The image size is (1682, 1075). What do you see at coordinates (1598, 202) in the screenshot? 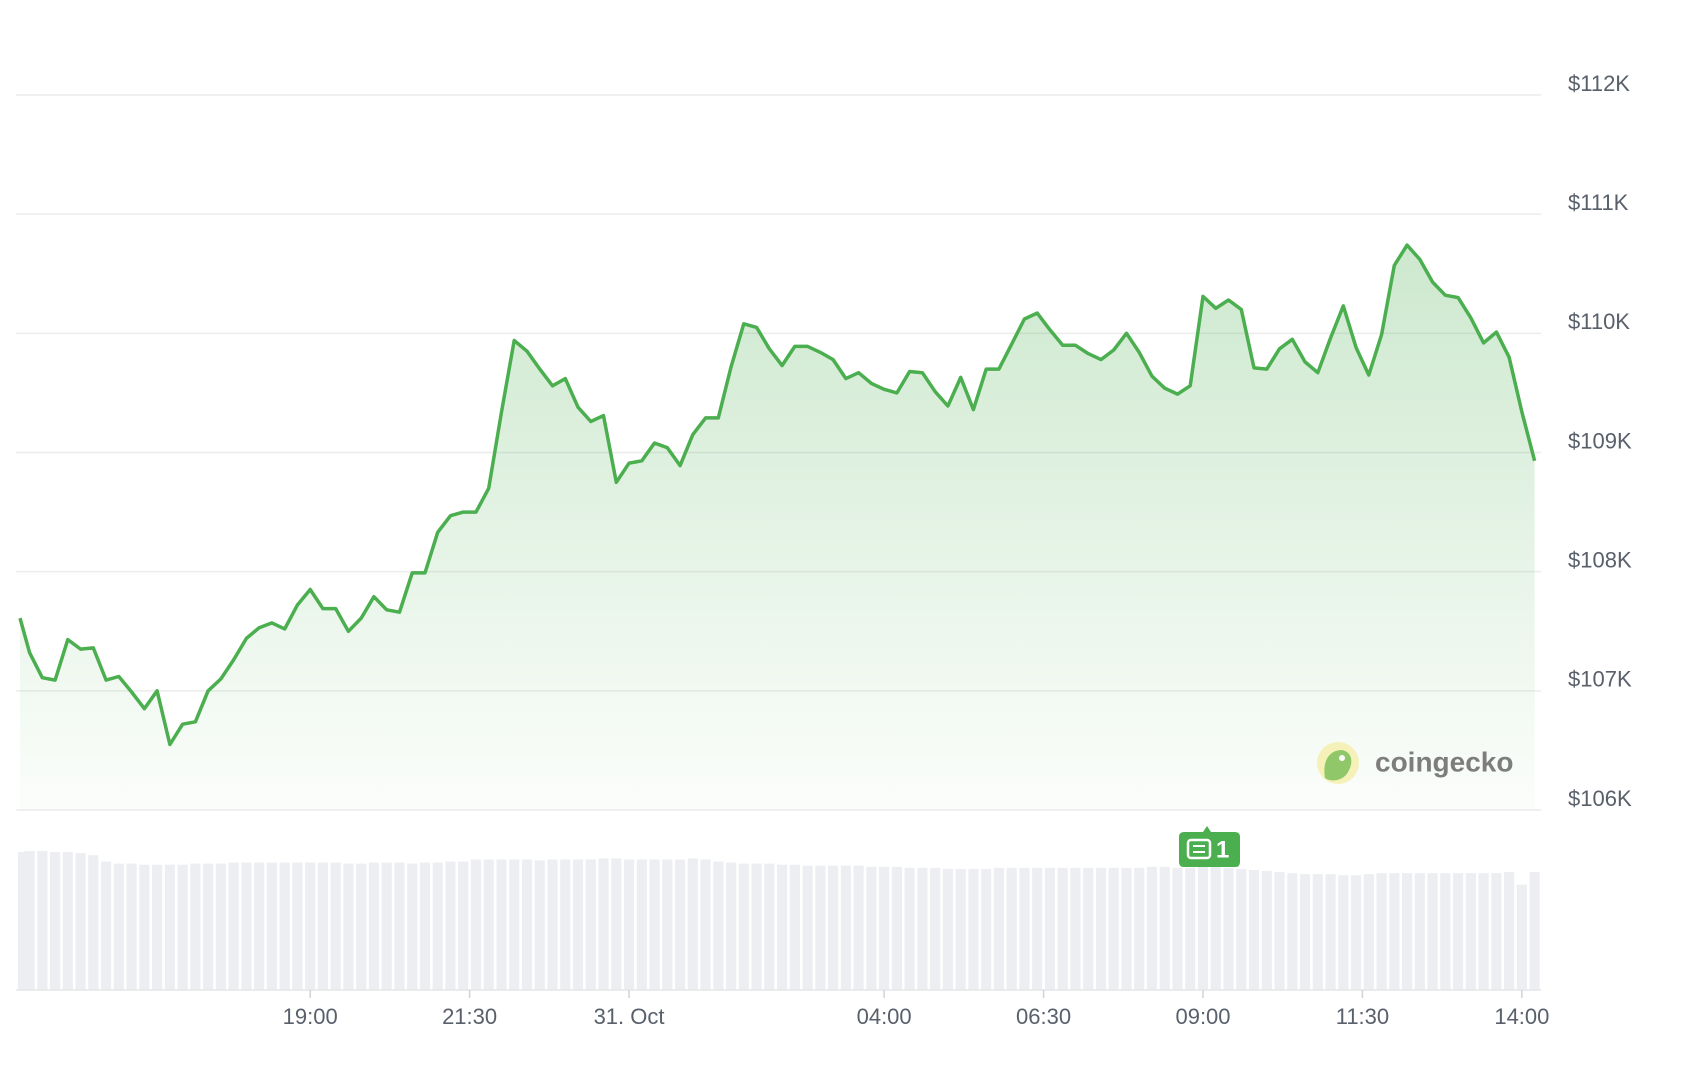
I see `y-tick-label: $111K` at bounding box center [1598, 202].